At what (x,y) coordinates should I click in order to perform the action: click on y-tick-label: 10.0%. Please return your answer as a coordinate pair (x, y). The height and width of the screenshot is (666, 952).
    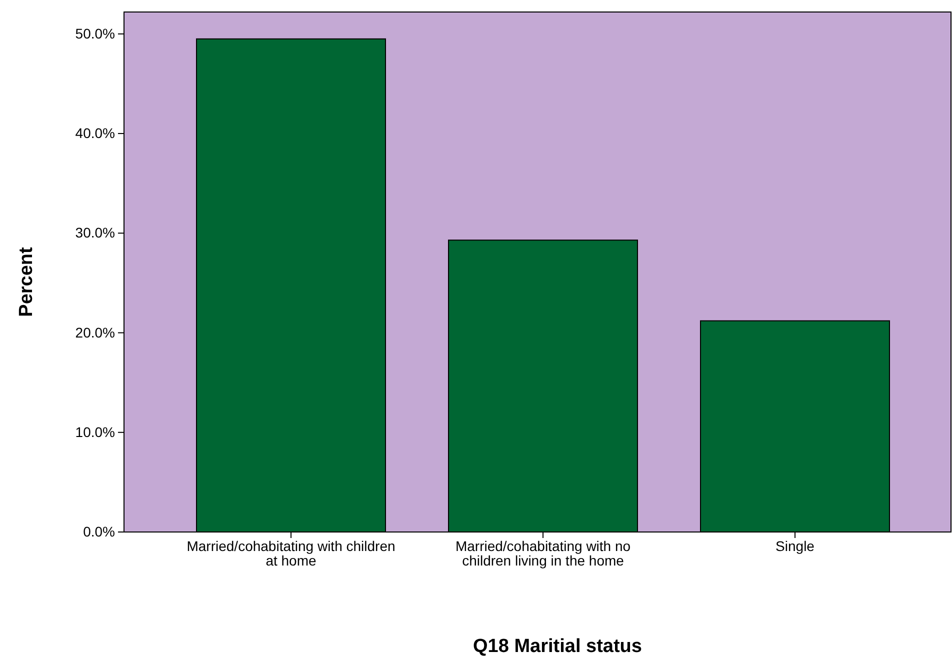
    Looking at the image, I should click on (95, 432).